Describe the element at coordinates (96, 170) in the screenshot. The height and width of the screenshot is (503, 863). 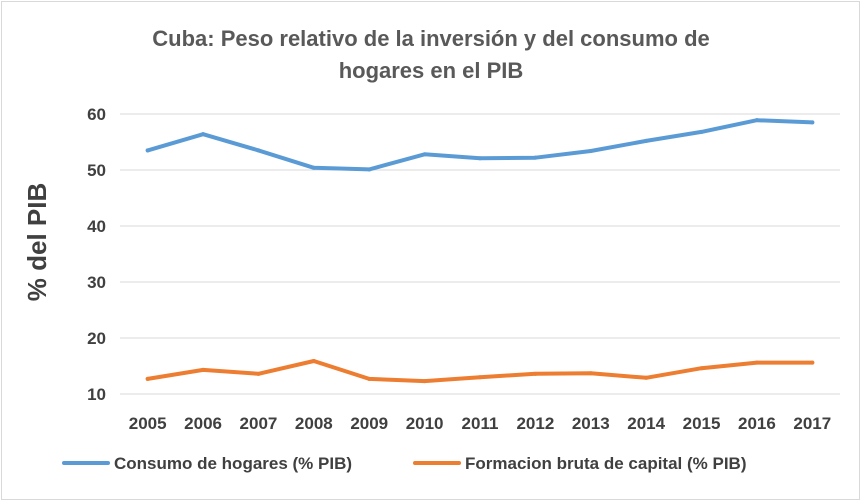
I see `y-tick-label: 50` at that location.